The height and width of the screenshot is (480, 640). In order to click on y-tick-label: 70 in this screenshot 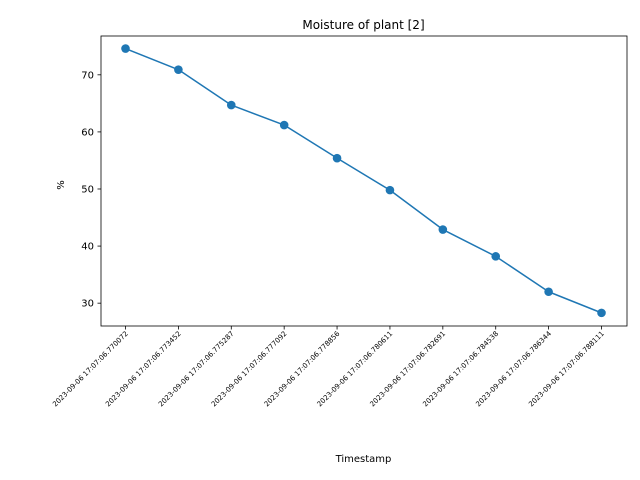, I will do `click(87, 75)`.